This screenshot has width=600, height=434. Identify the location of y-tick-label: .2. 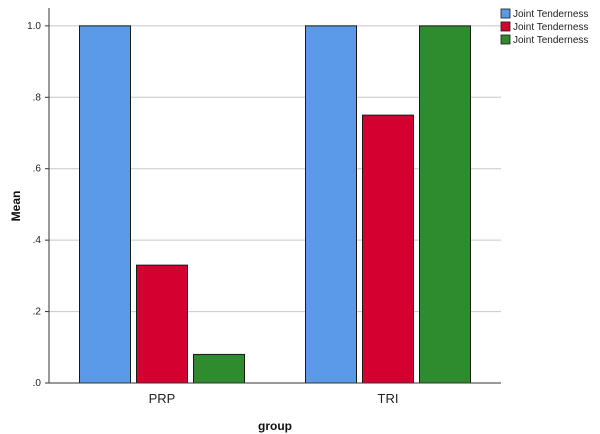
(37, 312).